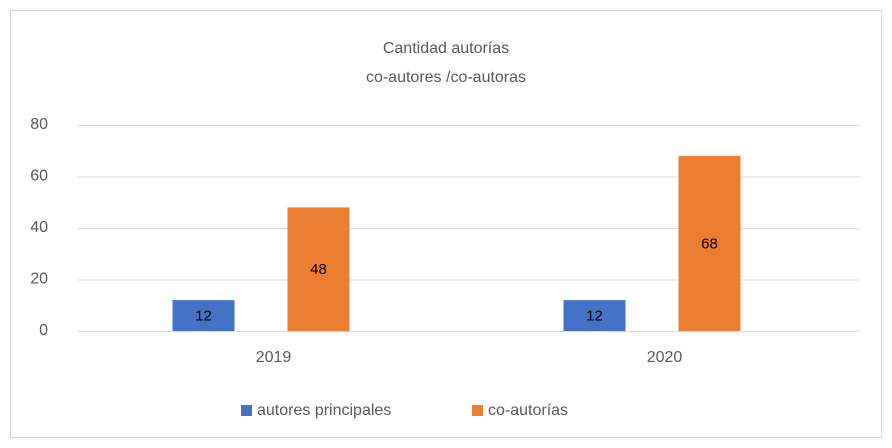  Describe the element at coordinates (39, 279) in the screenshot. I see `y-tick-label: 20` at that location.